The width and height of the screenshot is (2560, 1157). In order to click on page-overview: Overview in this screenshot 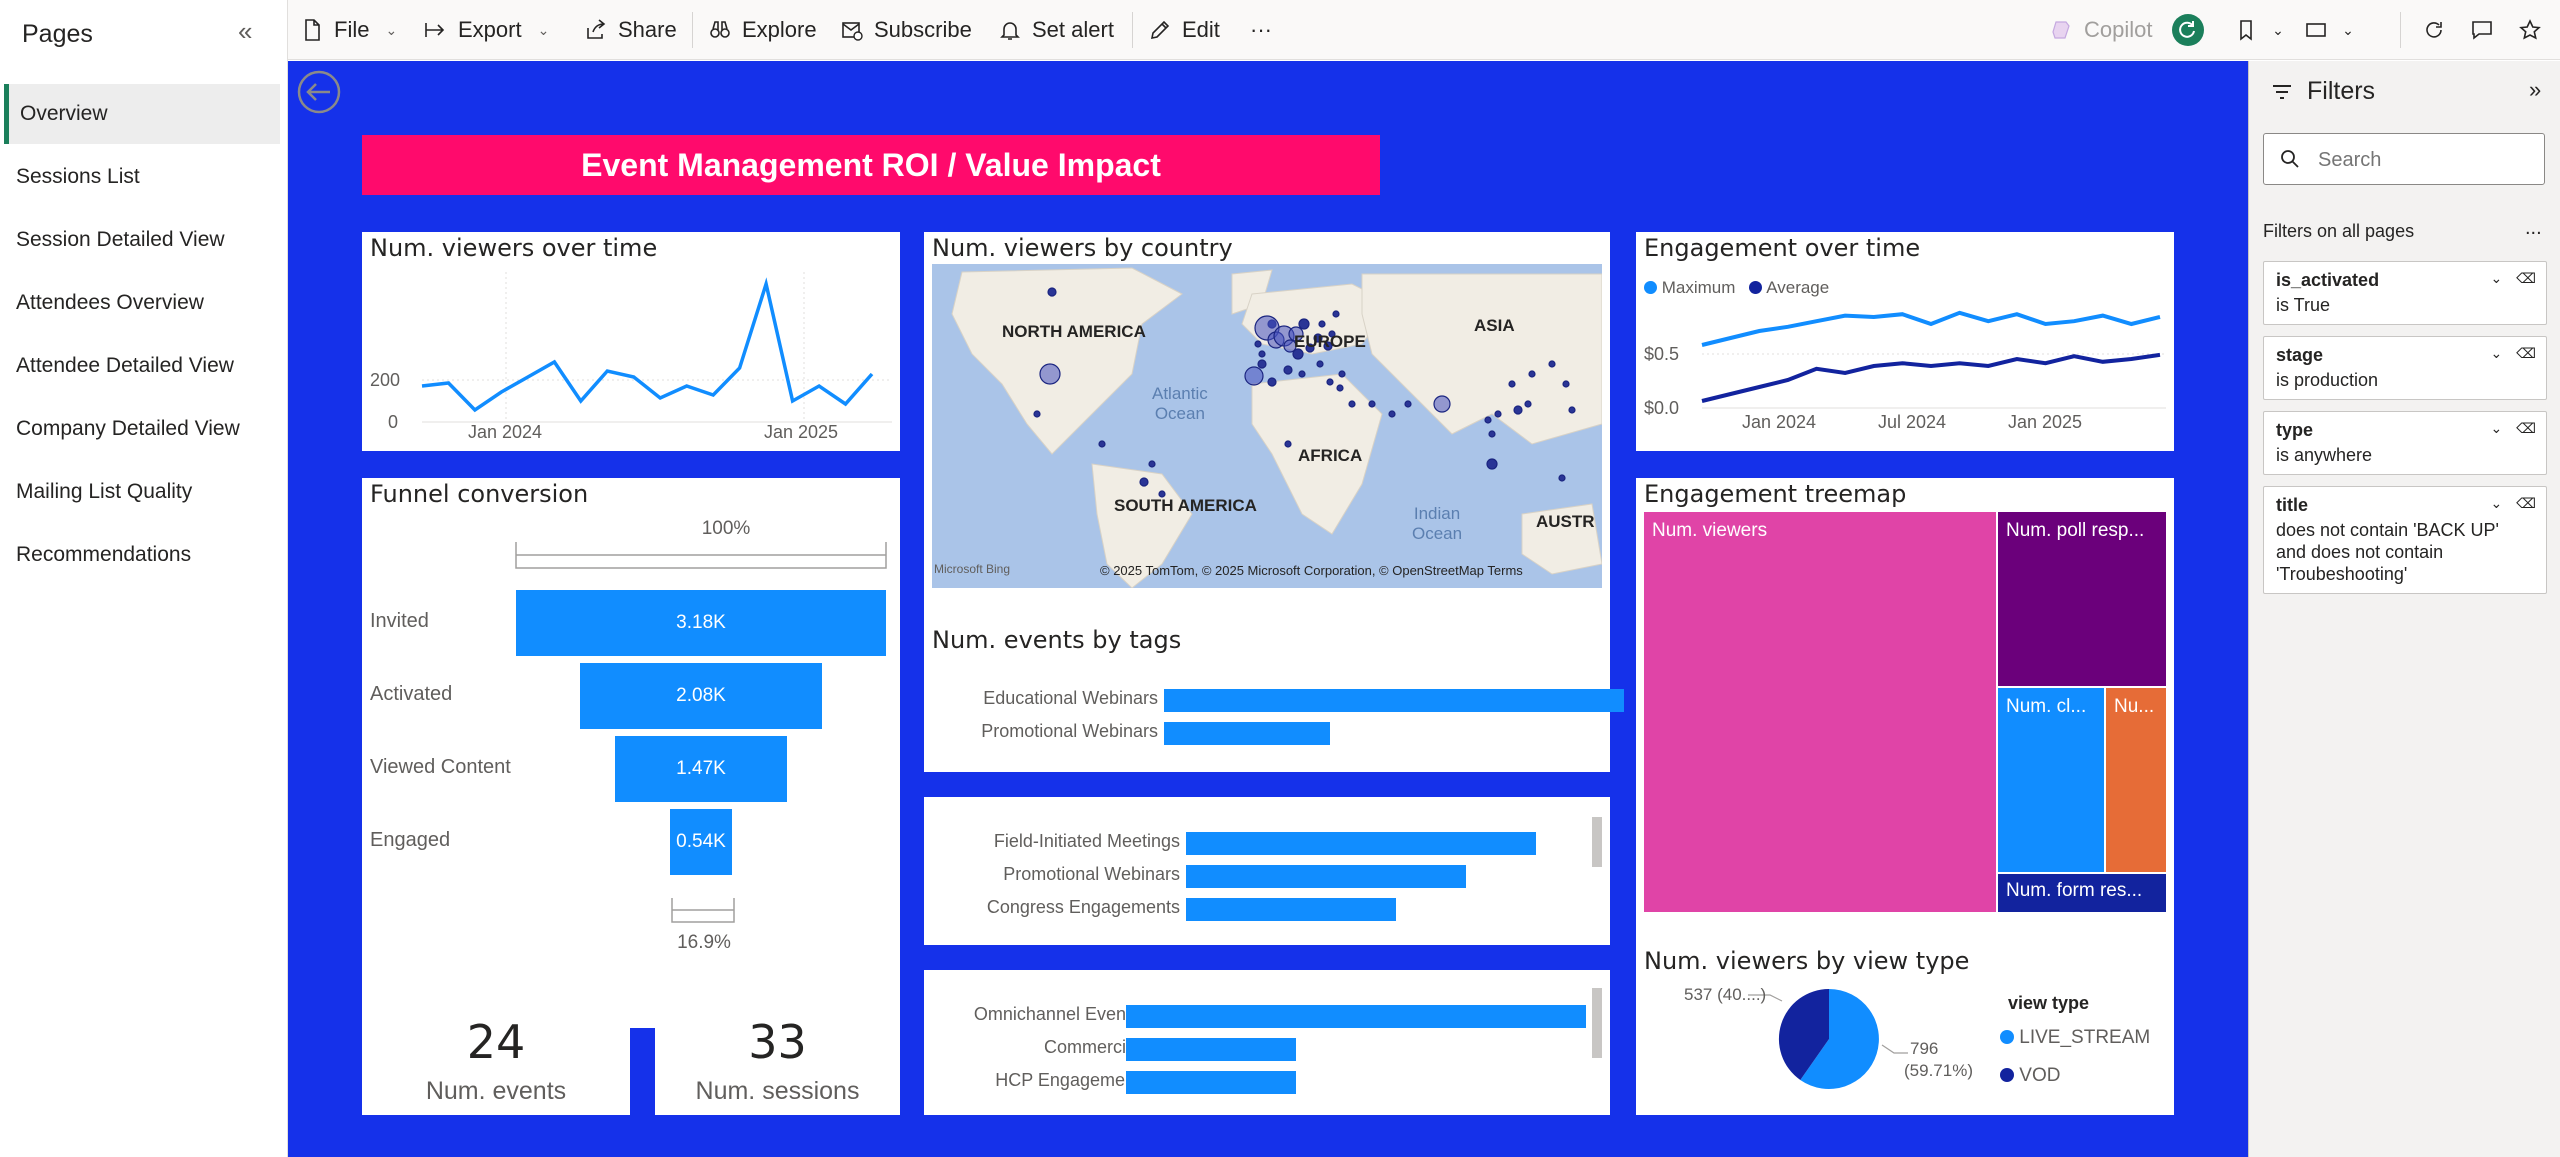, I will do `click(142, 114)`.